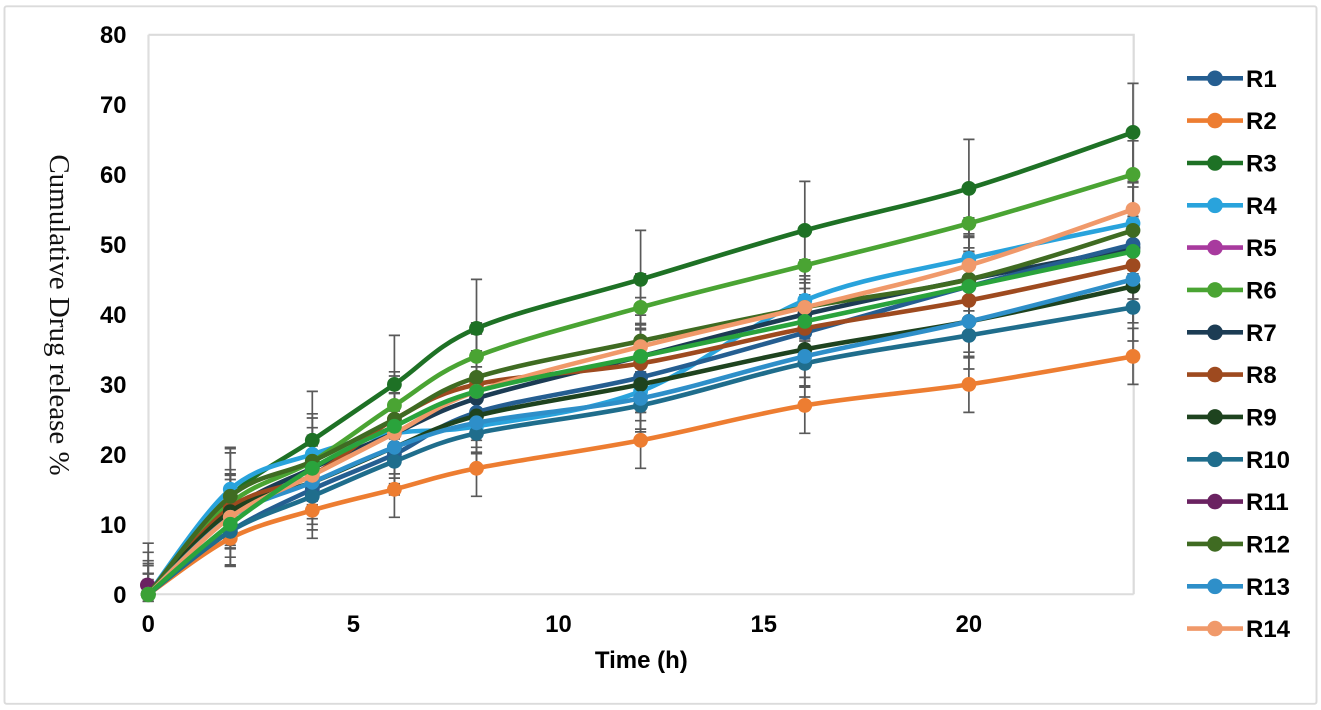 The image size is (1321, 710). I want to click on svg-text: R7, so click(1261, 333).